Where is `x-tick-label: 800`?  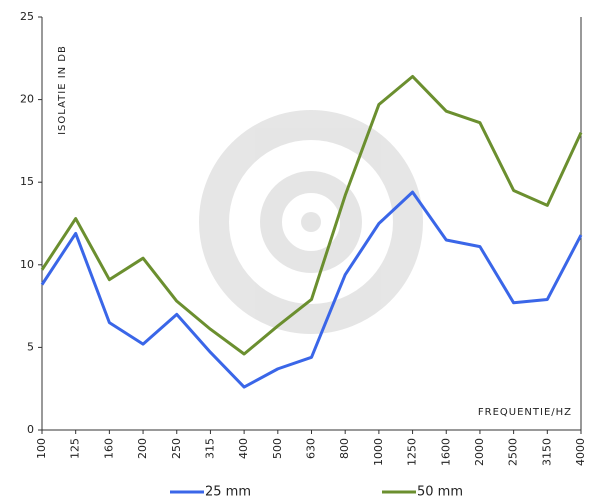
x-tick-label: 800 is located at coordinates (344, 448).